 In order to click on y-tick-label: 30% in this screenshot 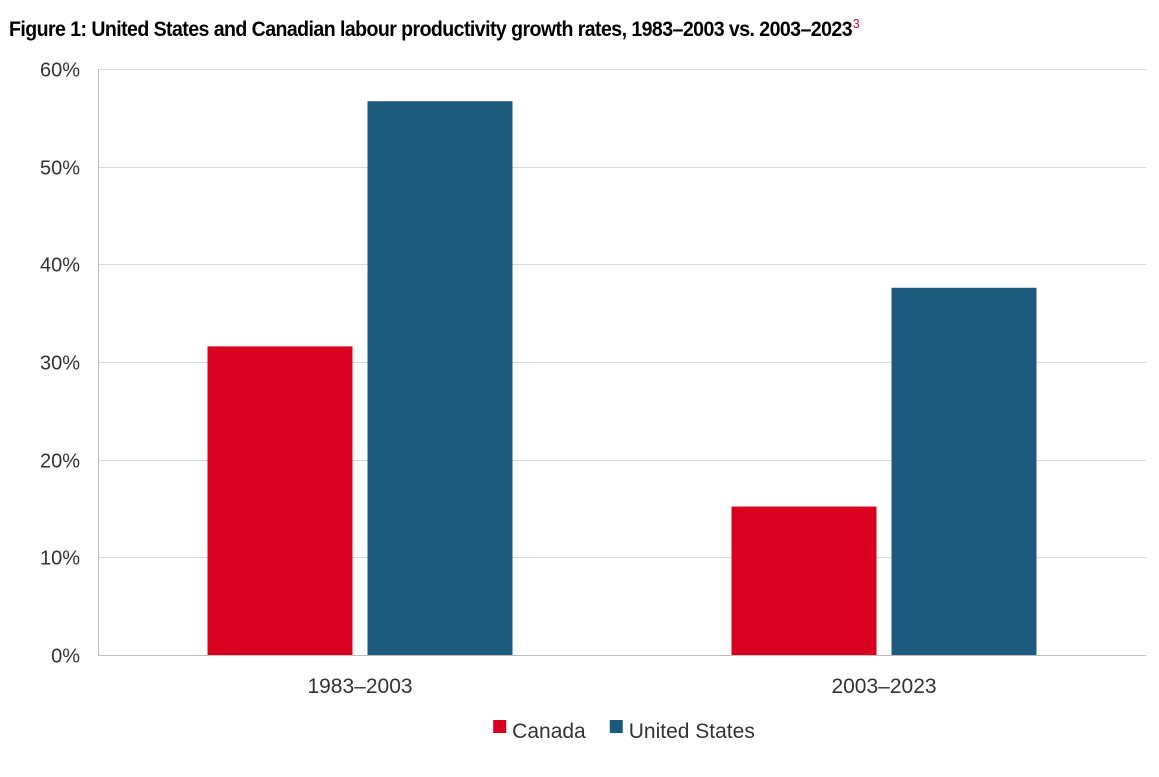, I will do `click(60, 364)`.